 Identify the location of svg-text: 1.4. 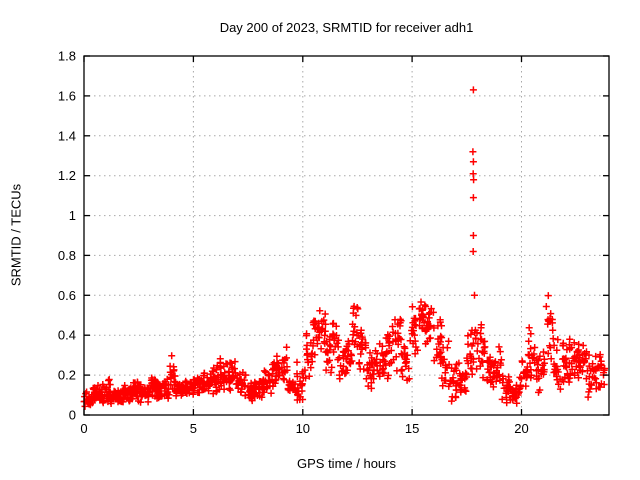
(67, 135).